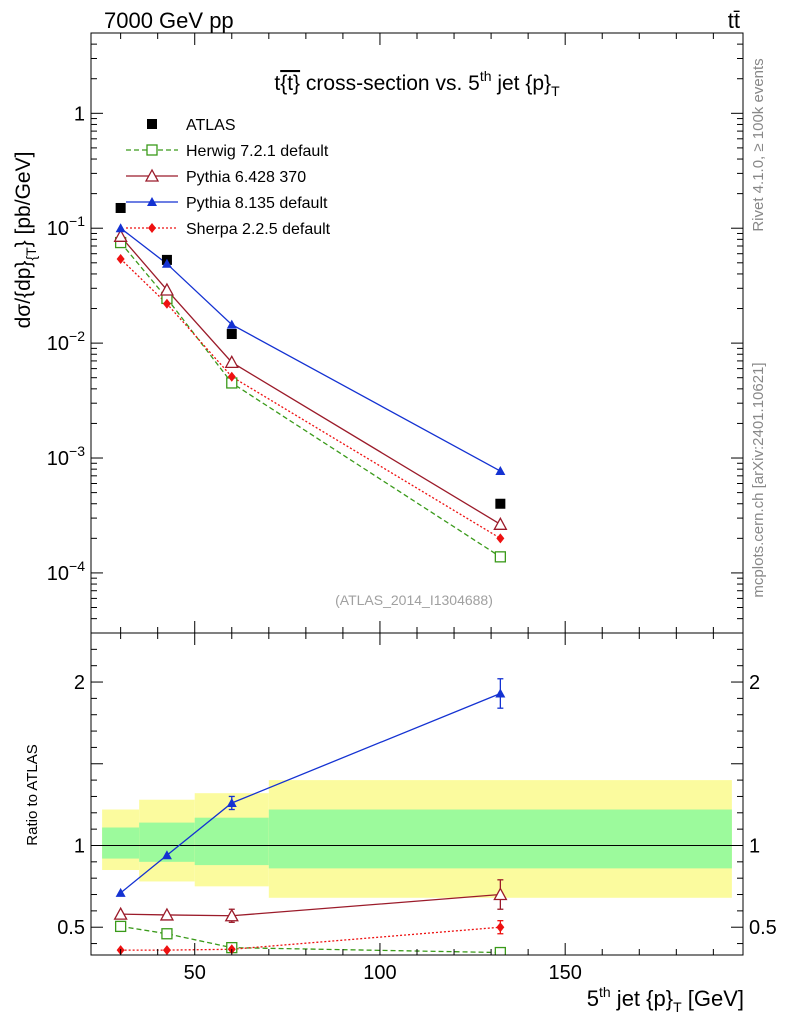  I want to click on ratio-panel-data, so click(310, 816).